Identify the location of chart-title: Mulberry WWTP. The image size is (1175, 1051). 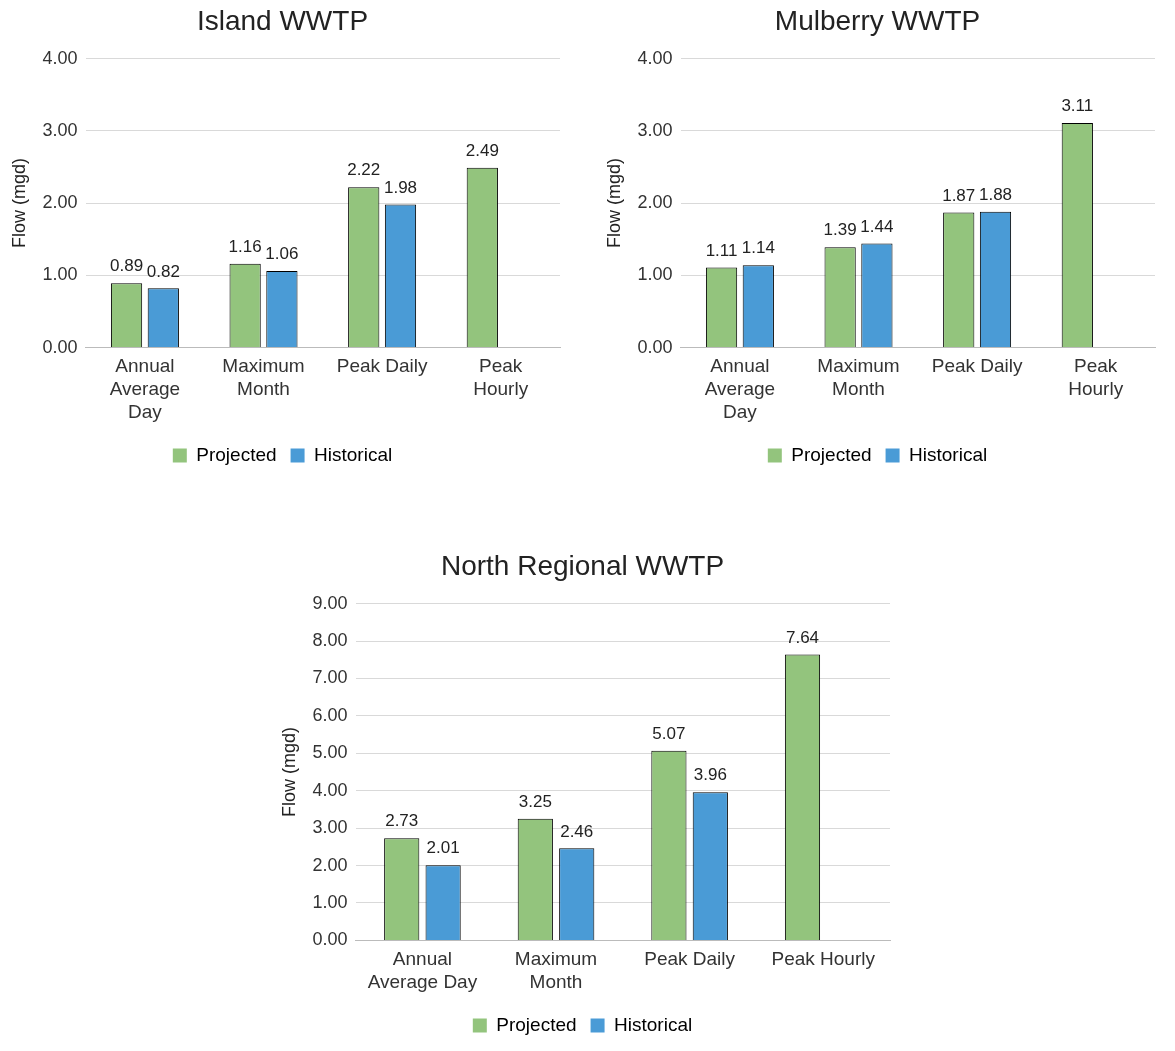
(877, 20).